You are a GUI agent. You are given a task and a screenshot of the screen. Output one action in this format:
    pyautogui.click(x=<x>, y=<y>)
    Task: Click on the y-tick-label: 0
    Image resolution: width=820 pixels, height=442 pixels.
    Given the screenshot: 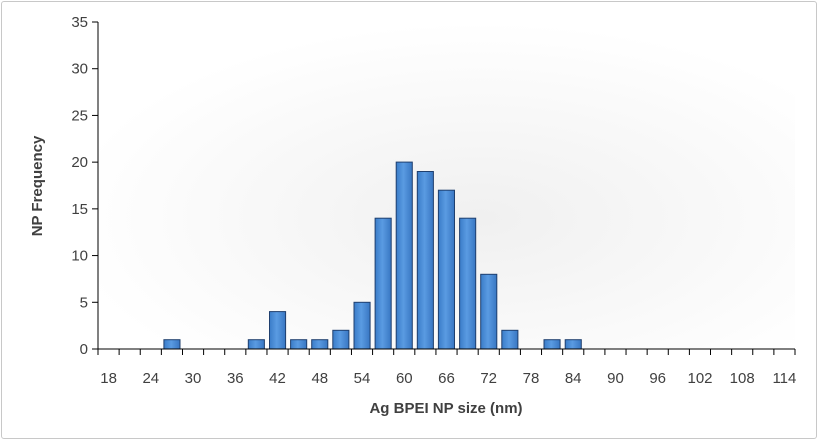 What is the action you would take?
    pyautogui.click(x=84, y=349)
    